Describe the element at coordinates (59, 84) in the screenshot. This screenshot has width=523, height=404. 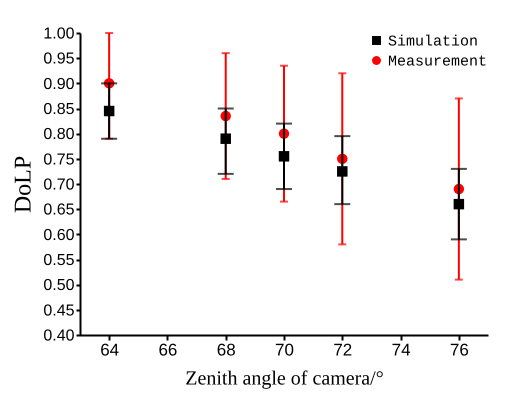
I see `y-tick-label: 0.90` at that location.